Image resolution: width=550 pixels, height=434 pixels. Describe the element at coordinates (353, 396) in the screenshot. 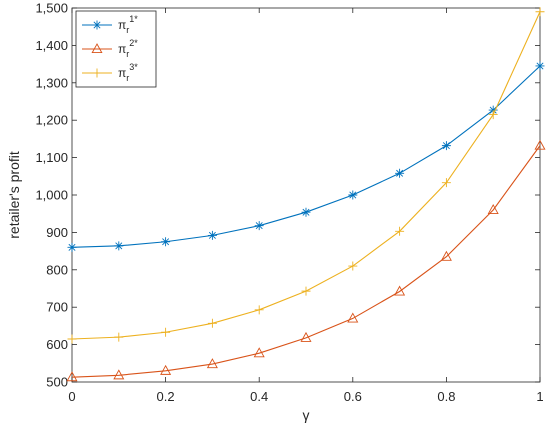

I see `x-tick-label: 0.6` at that location.